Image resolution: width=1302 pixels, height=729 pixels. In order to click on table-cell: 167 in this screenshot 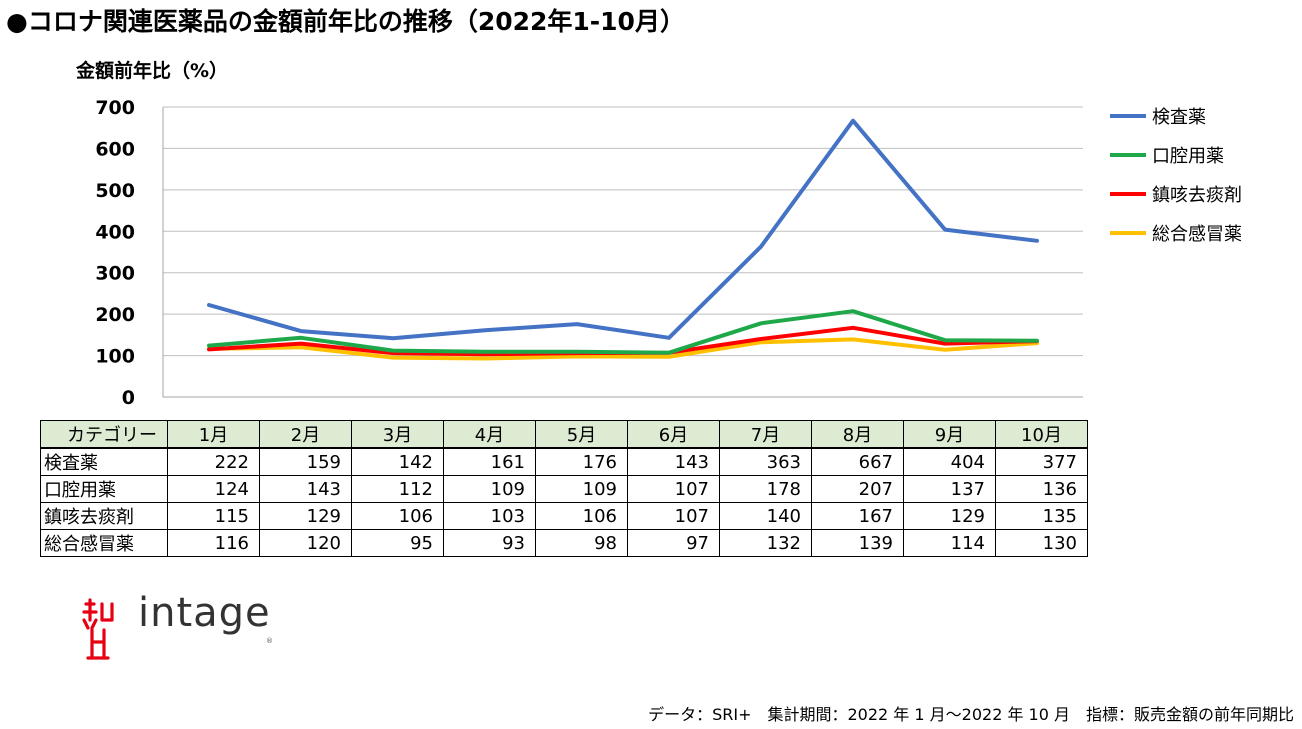, I will do `click(857, 516)`.